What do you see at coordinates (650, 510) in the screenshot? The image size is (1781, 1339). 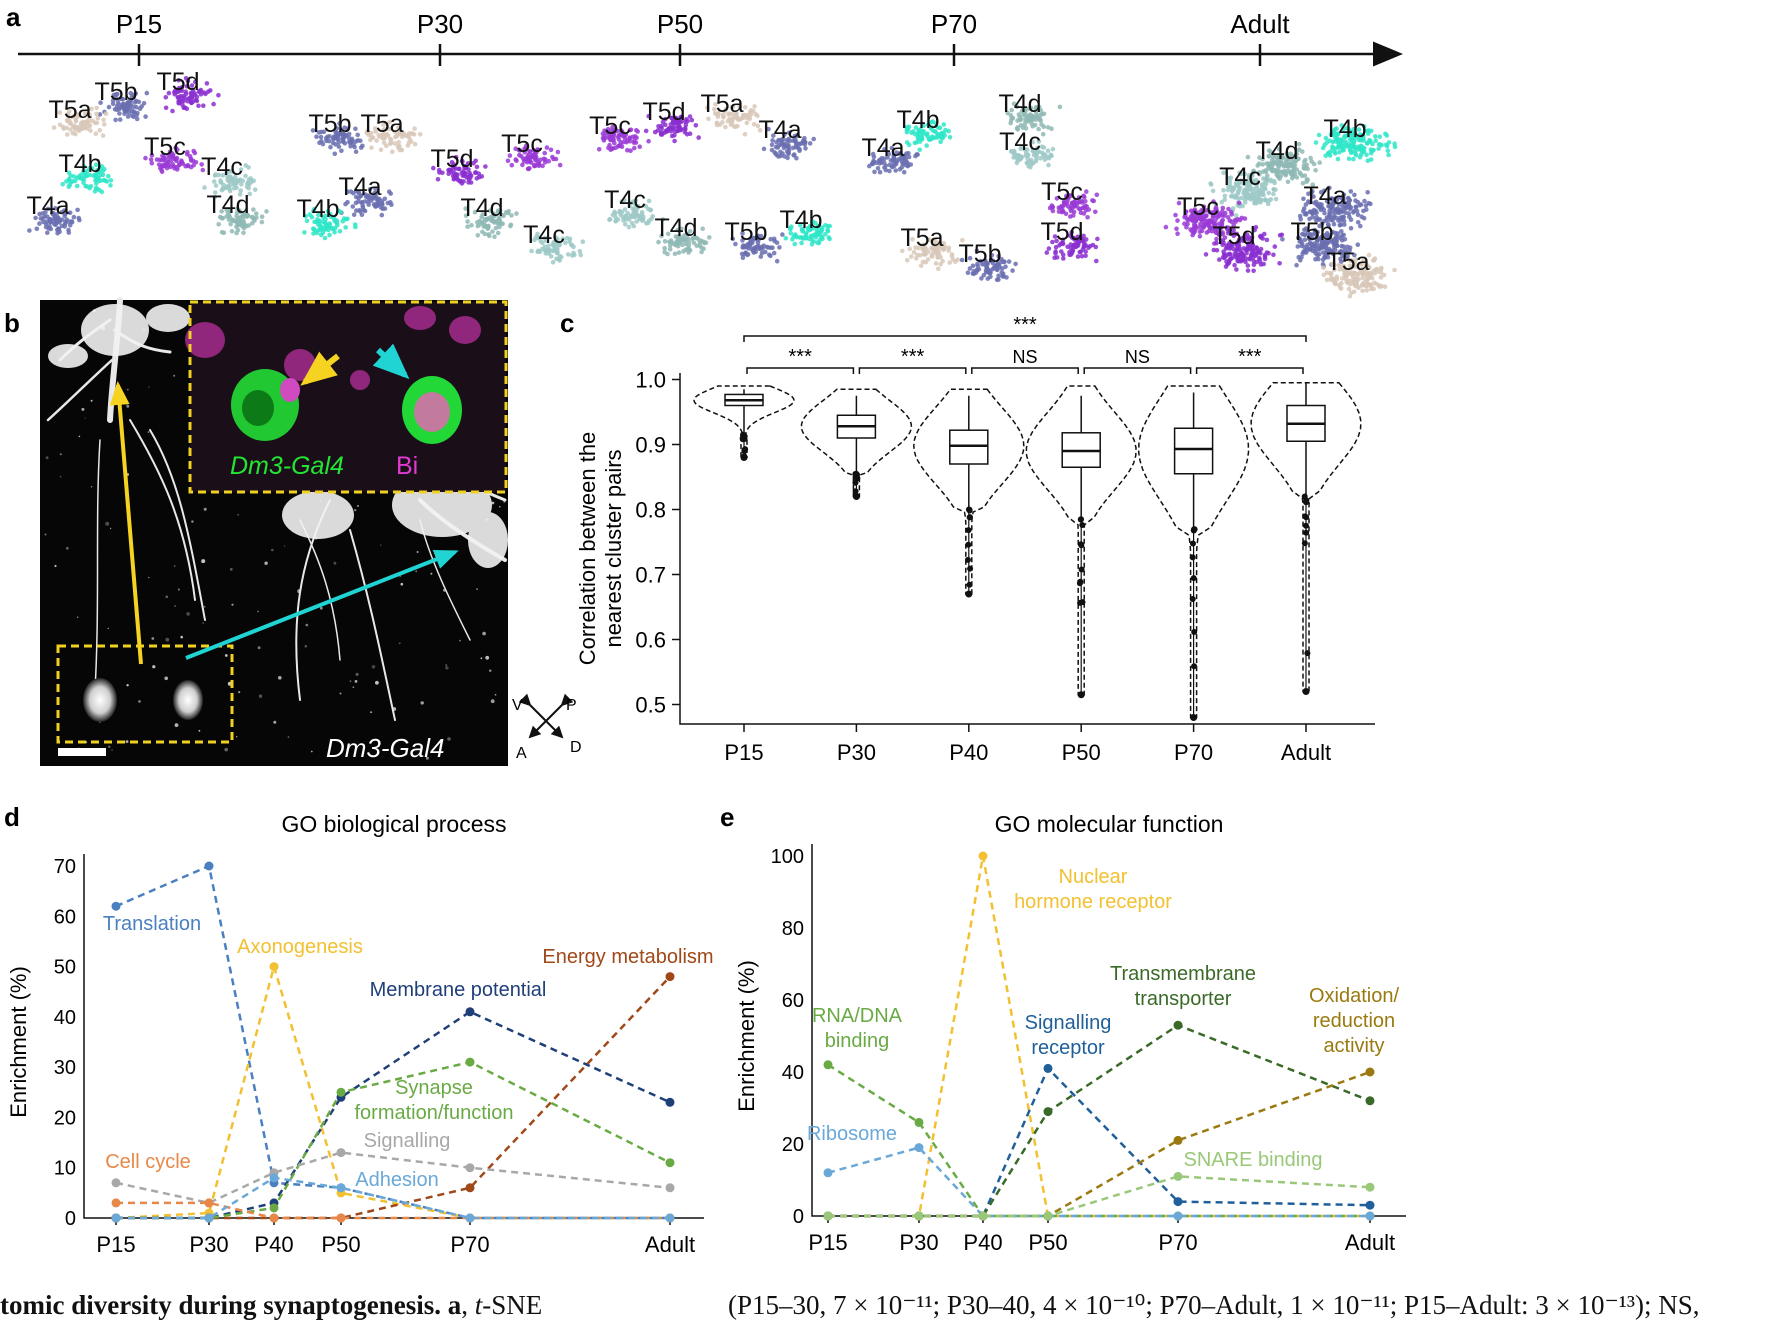 I see `violin-ytick-label: 0.8` at bounding box center [650, 510].